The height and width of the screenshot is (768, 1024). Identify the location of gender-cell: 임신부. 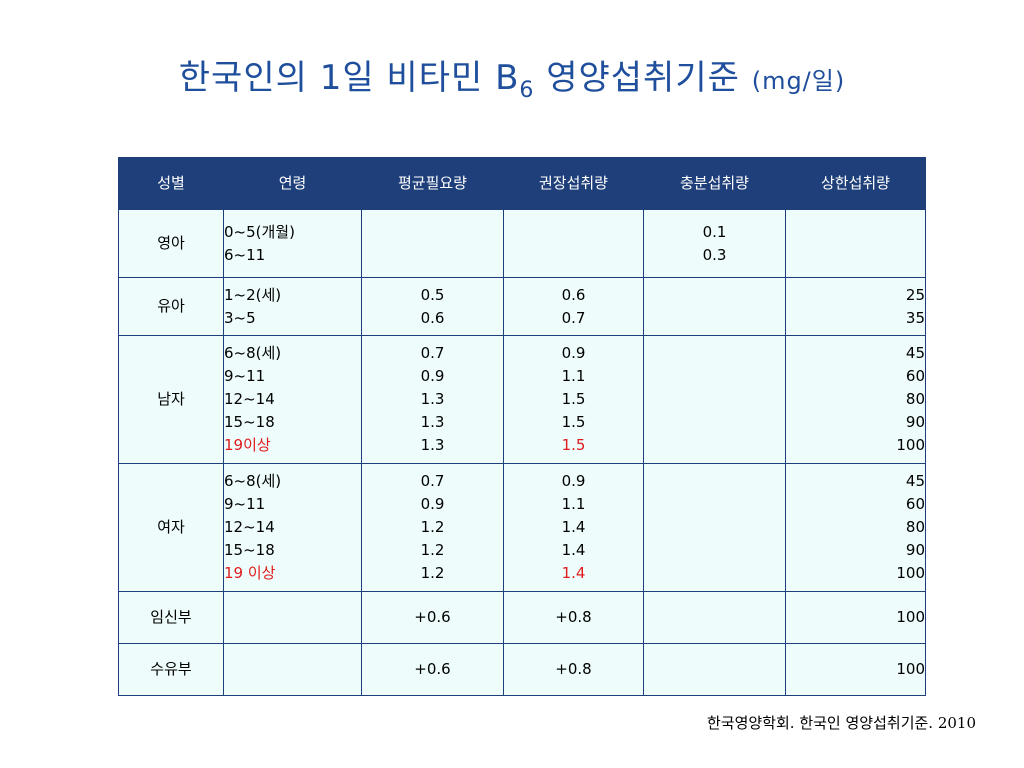
(171, 617).